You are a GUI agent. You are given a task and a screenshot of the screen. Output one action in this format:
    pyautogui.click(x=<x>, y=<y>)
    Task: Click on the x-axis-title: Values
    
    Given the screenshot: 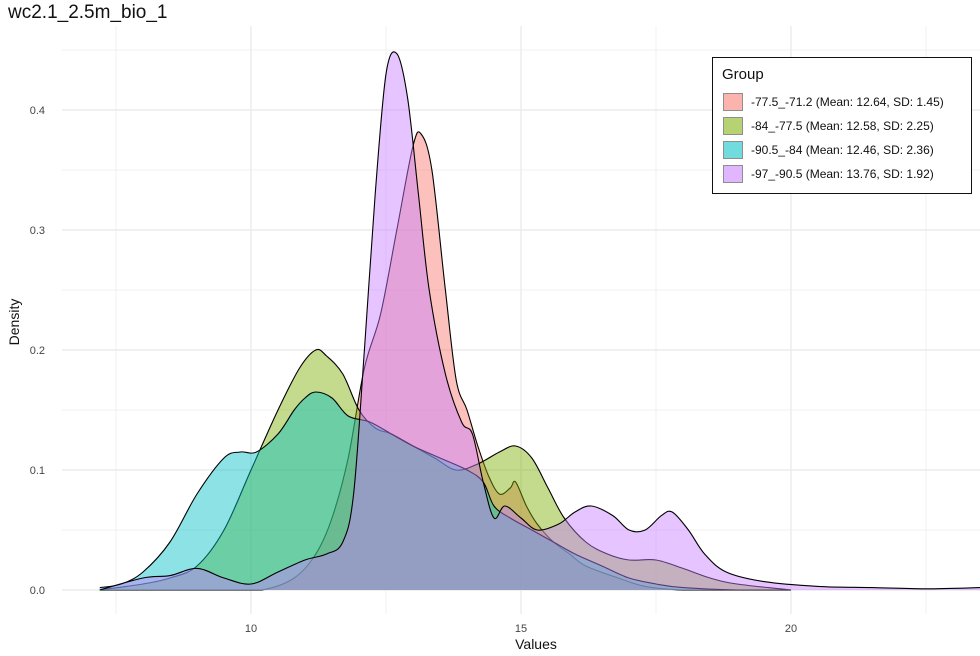 What is the action you would take?
    pyautogui.click(x=536, y=644)
    